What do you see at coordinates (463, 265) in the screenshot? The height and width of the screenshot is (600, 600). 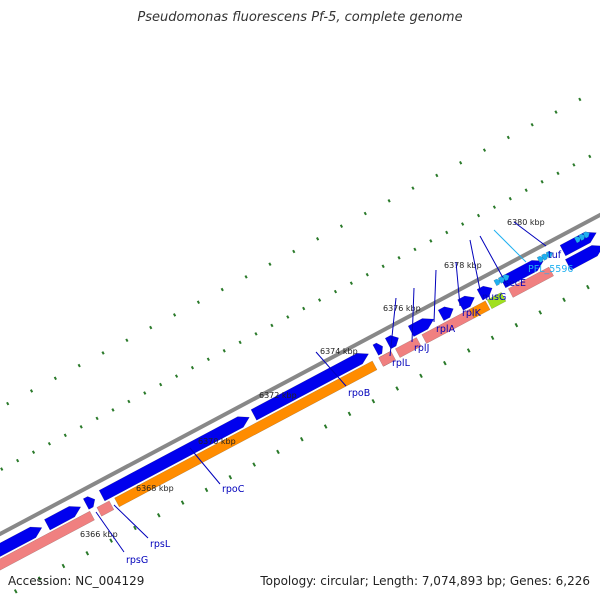 I see `scale-label: 6378 kbp` at bounding box center [463, 265].